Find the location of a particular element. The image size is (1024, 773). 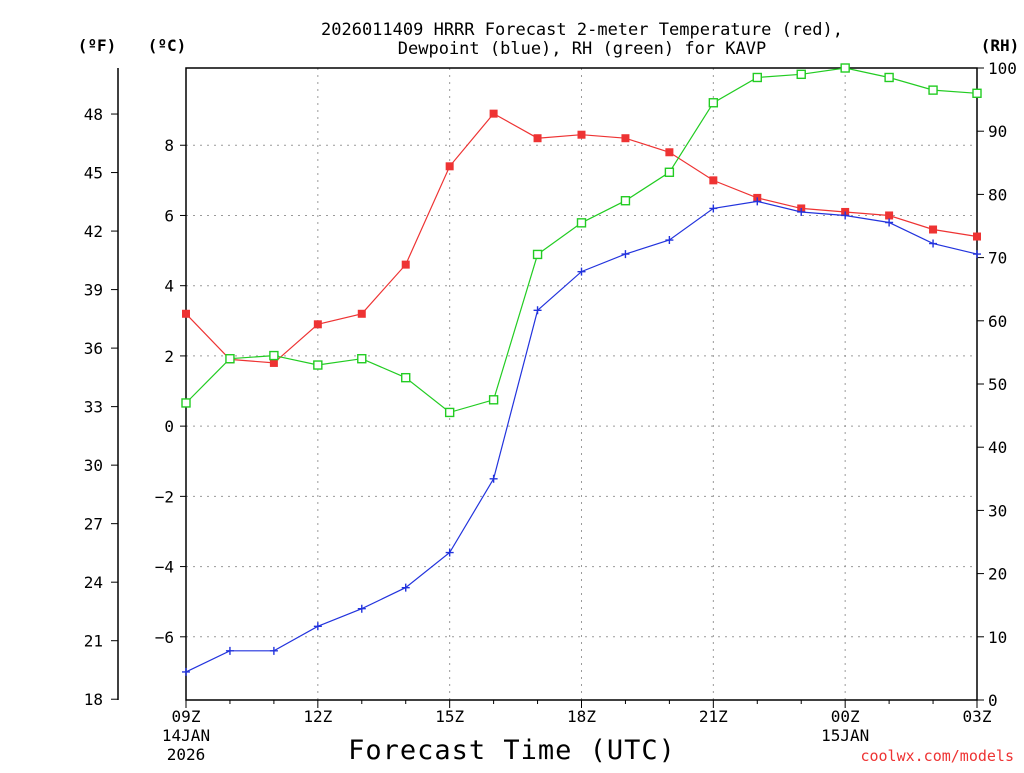

x-tick-label: 12Z is located at coordinates (317, 716).